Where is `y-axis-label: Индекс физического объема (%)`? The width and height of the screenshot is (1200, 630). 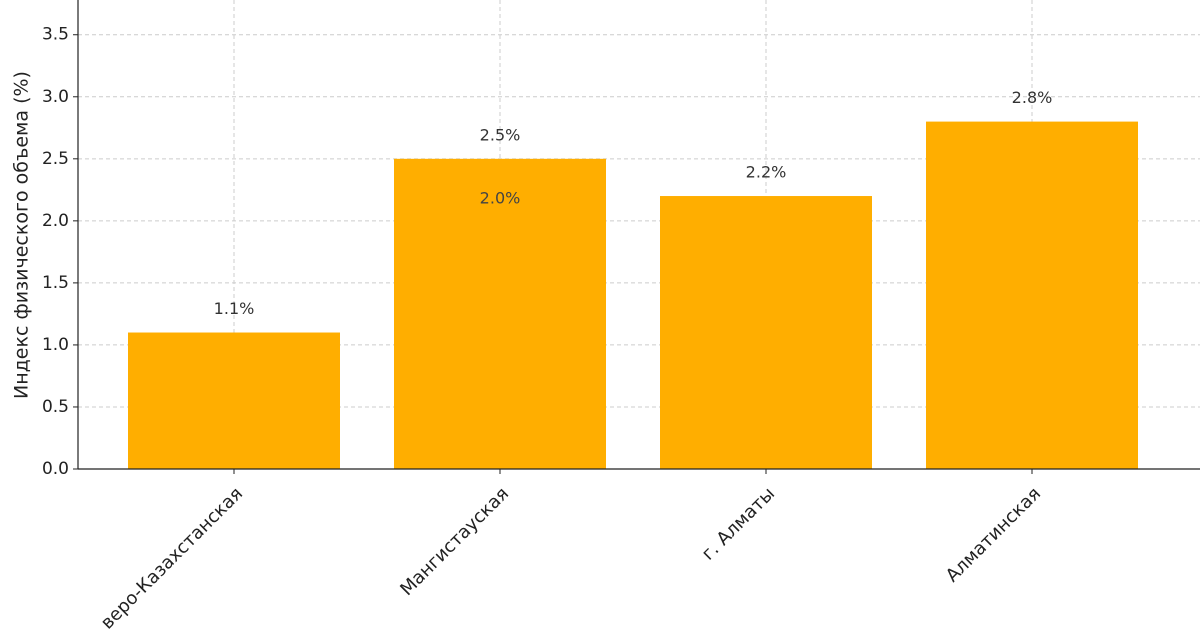
y-axis-label: Индекс физического объема (%) is located at coordinates (22, 235).